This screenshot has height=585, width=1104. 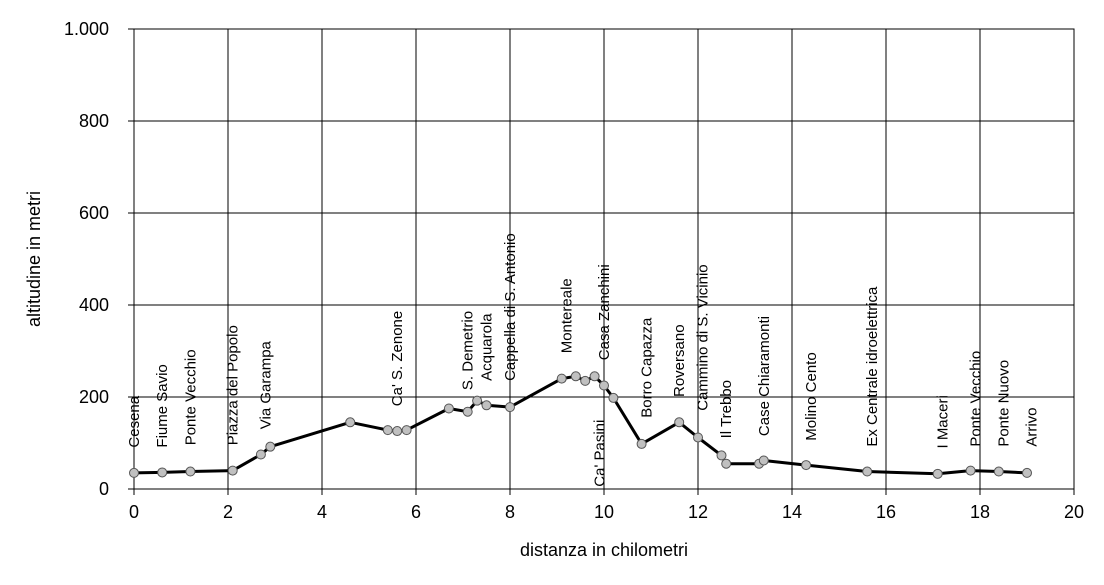 I want to click on y-tick-label: 800, so click(x=94, y=121).